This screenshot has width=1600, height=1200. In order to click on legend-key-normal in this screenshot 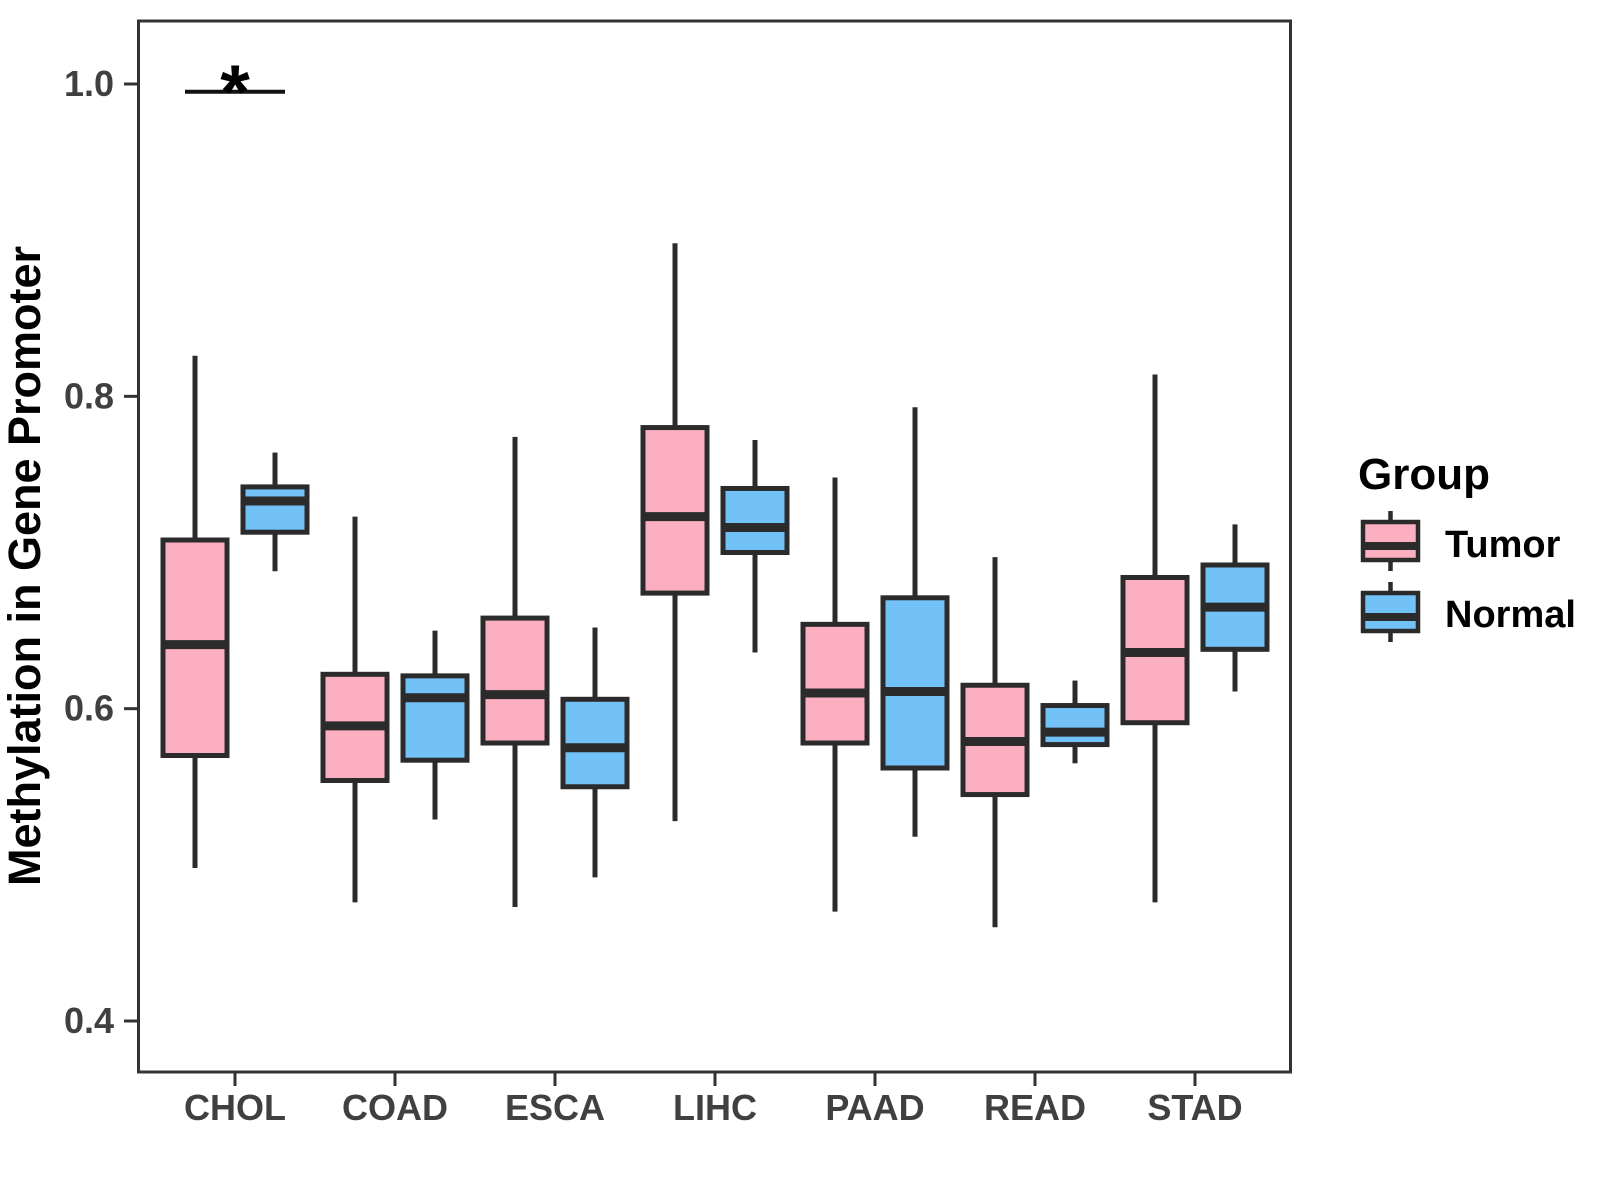, I will do `click(1390, 612)`.